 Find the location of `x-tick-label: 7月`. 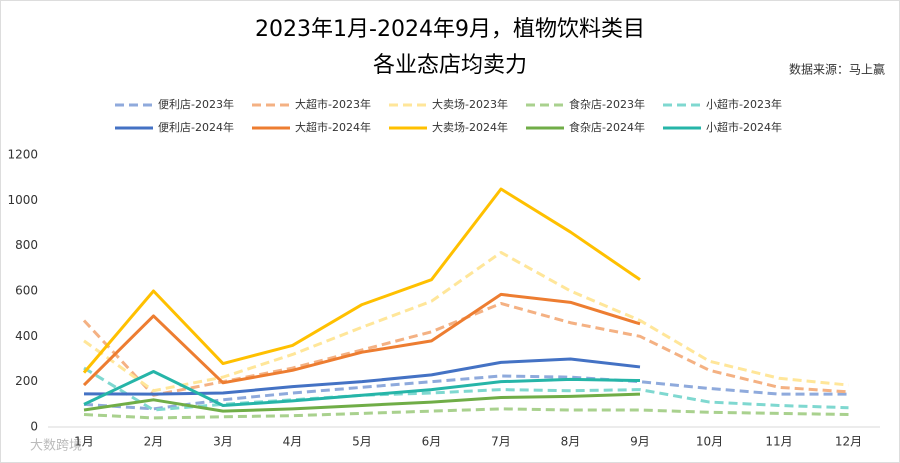

x-tick-label: 7月 is located at coordinates (501, 442).